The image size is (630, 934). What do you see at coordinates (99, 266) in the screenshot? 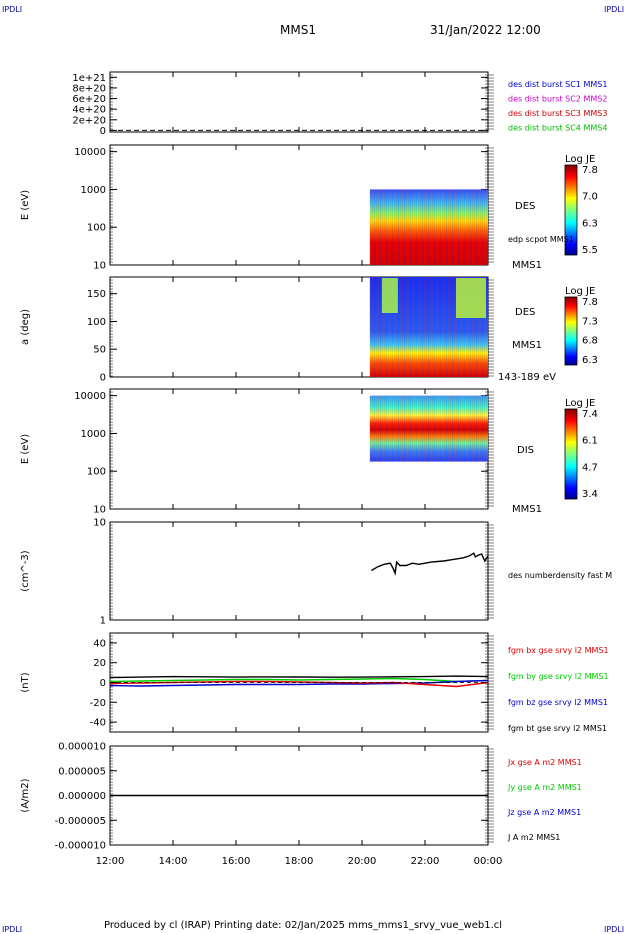
I see `panel2-y-tick-label: 10` at bounding box center [99, 266].